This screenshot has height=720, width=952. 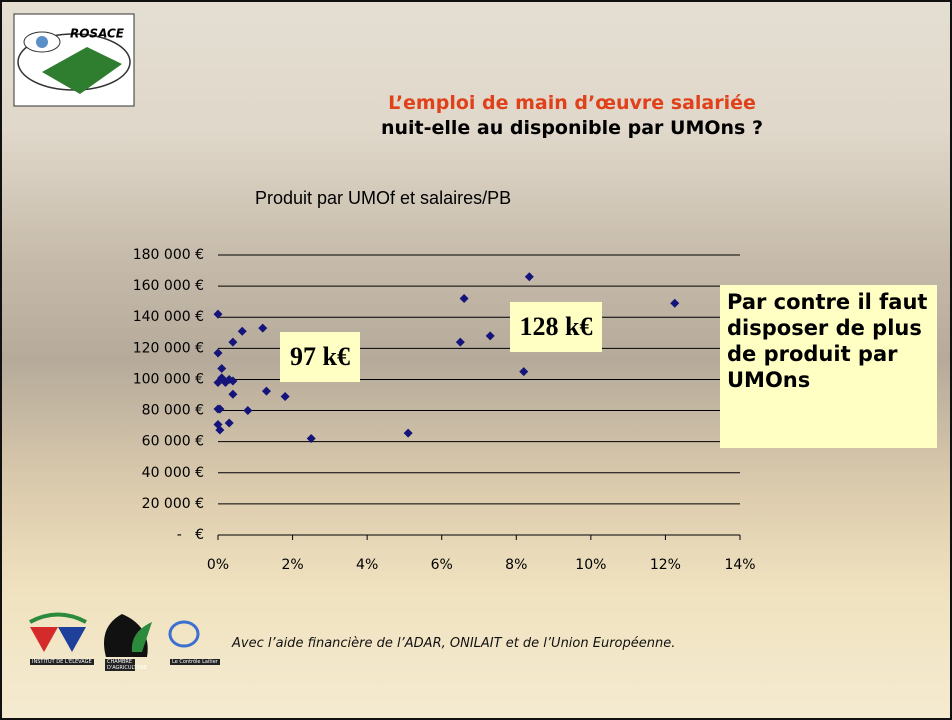 I want to click on logo-caption: INSTITUT DE L'ELEVAGE, so click(x=62, y=662).